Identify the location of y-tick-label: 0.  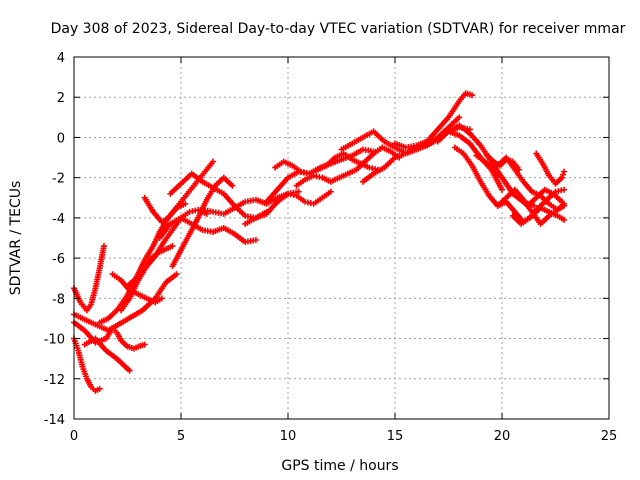
(61, 138).